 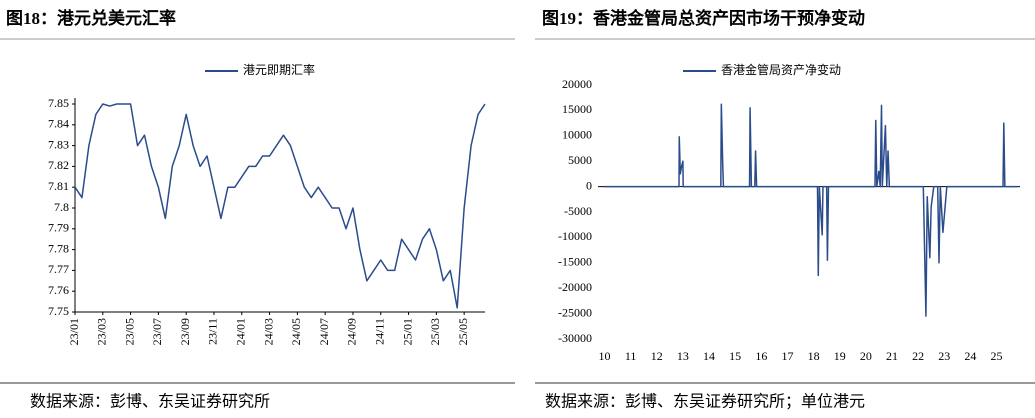 I want to click on x-tick-label: 21, so click(x=892, y=356).